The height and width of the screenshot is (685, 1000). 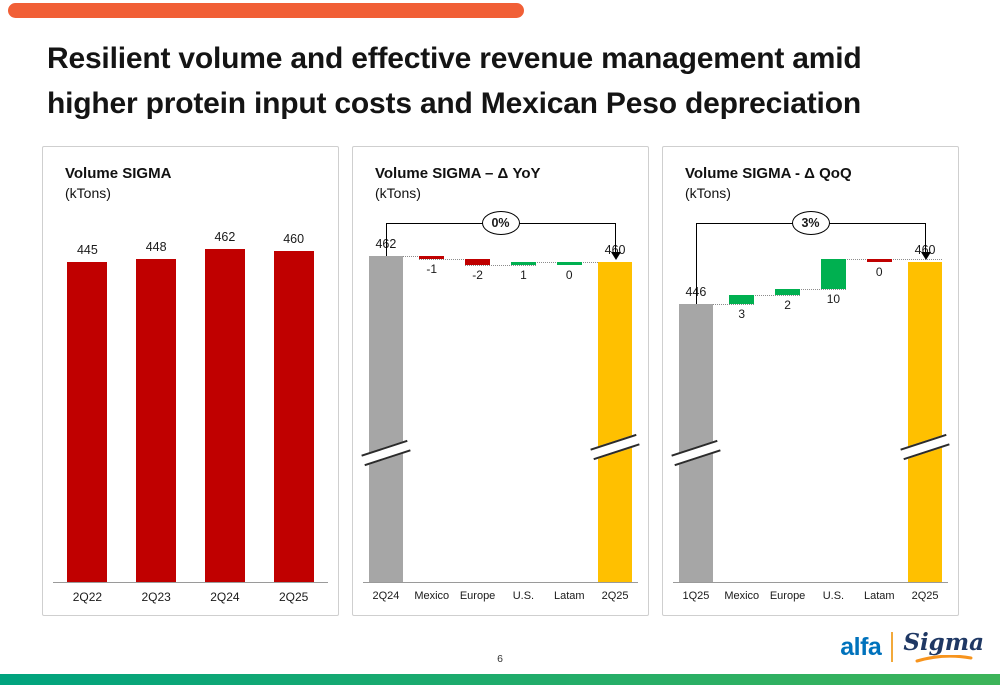 I want to click on panel-title: Volume SIGMA, so click(x=118, y=173).